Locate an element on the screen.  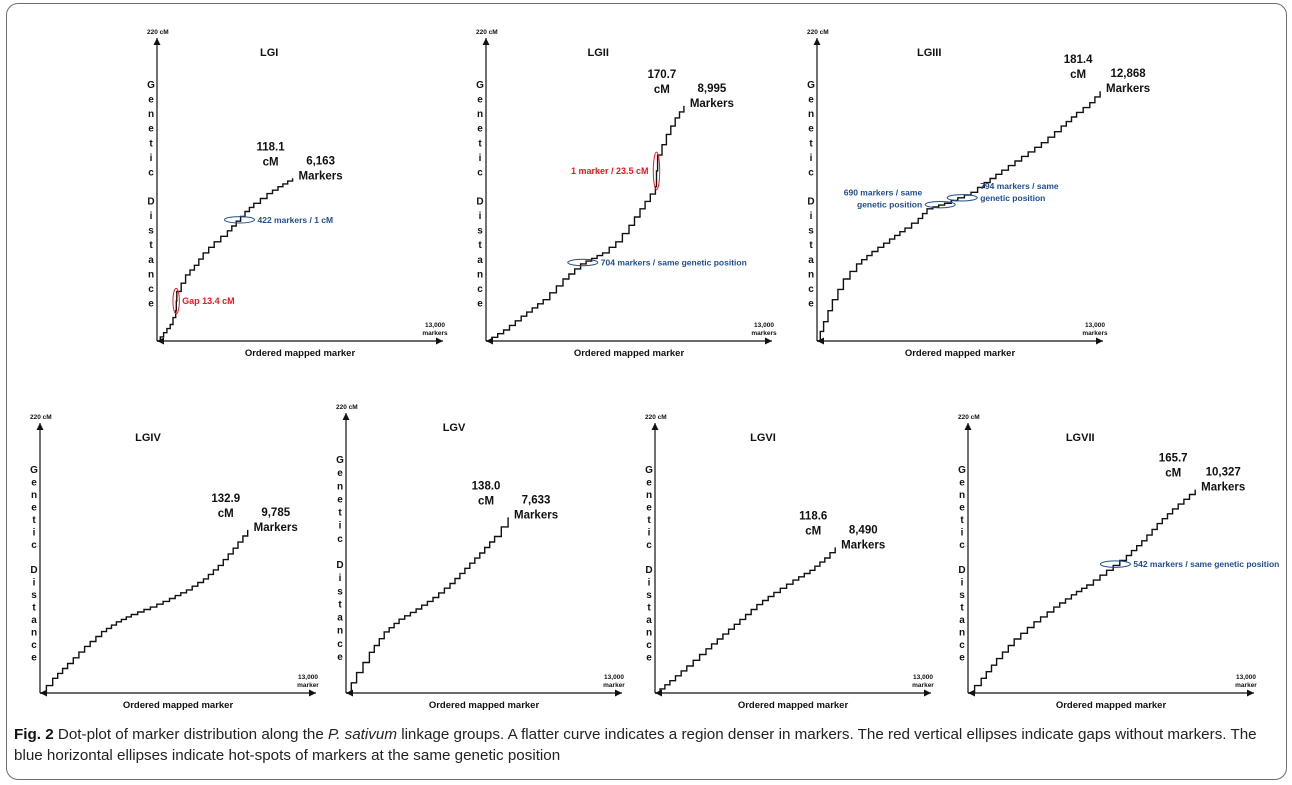
hotspot-label: 690 markers / same is located at coordinates (883, 193).